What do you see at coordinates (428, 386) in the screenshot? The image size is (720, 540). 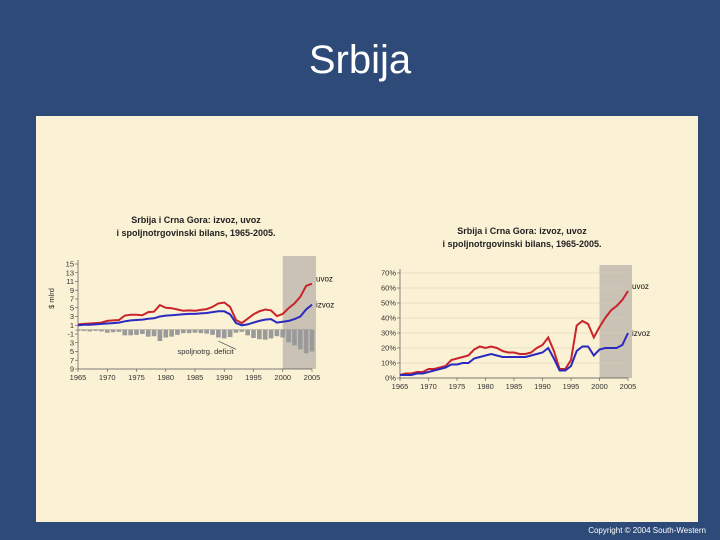 I see `right-x-tick-label: 1970` at bounding box center [428, 386].